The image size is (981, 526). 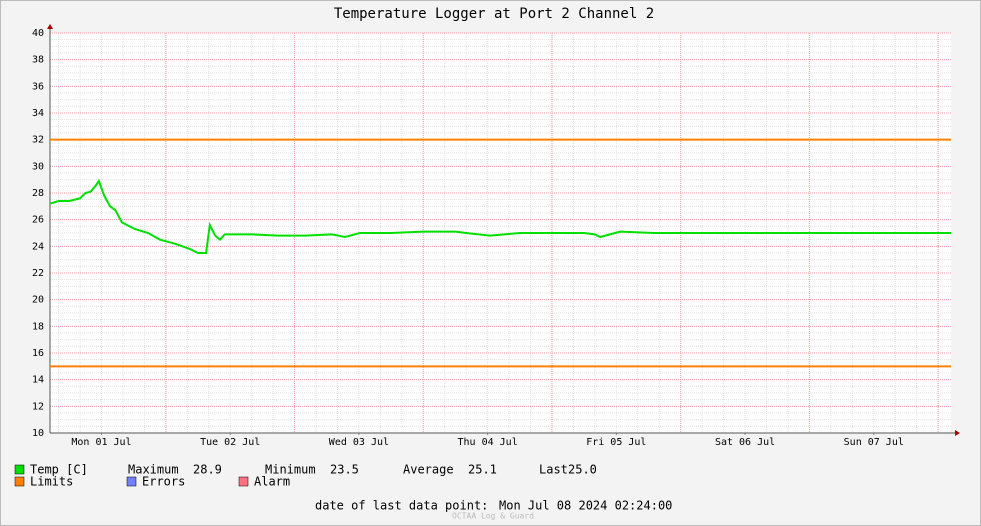 What do you see at coordinates (553, 470) in the screenshot?
I see `stat-label: Last` at bounding box center [553, 470].